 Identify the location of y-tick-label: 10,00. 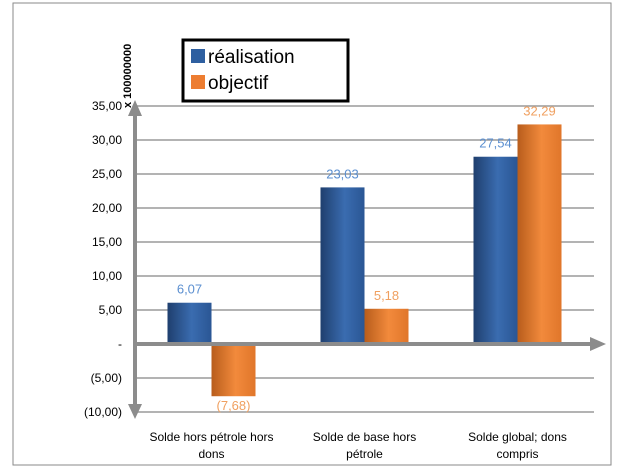
(107, 276).